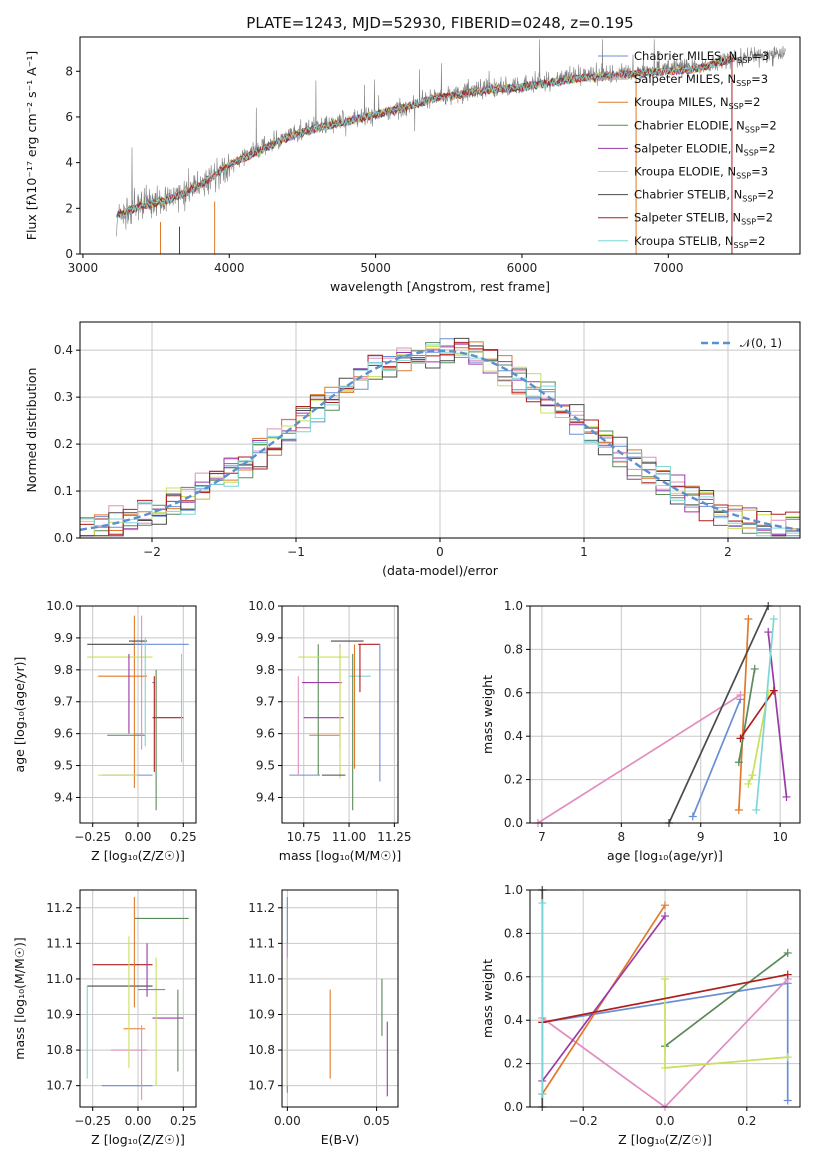 The height and width of the screenshot is (1170, 819). Describe the element at coordinates (375, 268) in the screenshot. I see `x-tick-label: 5000` at that location.